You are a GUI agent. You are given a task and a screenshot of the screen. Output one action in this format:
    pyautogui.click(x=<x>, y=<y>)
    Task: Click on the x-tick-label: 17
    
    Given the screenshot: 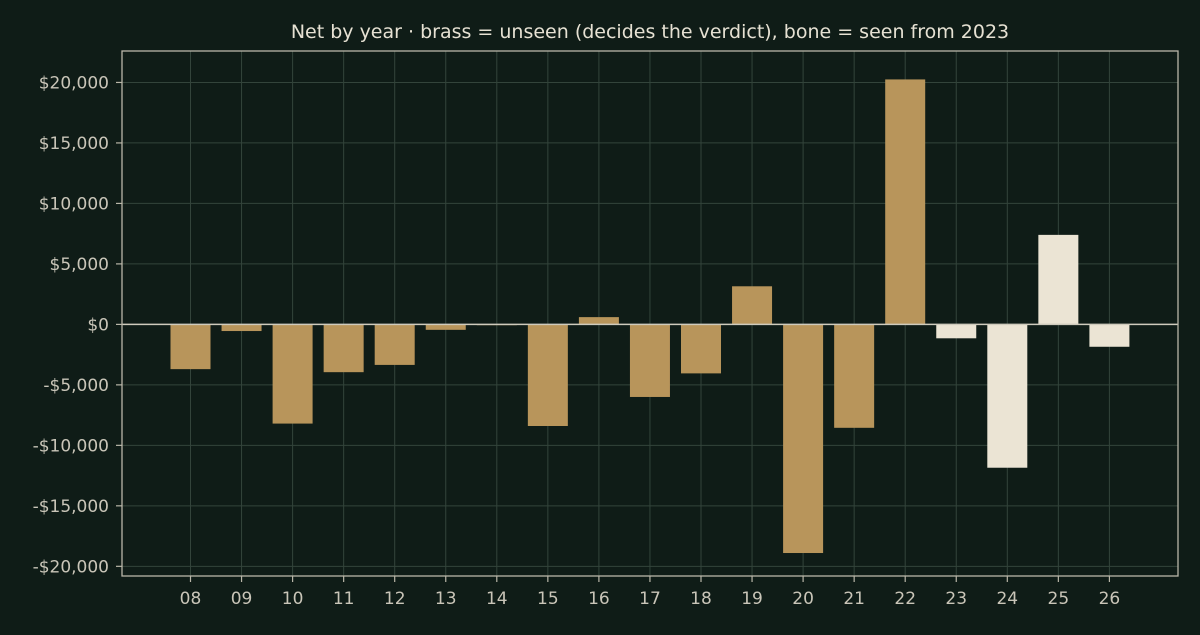 What is the action you would take?
    pyautogui.click(x=650, y=599)
    